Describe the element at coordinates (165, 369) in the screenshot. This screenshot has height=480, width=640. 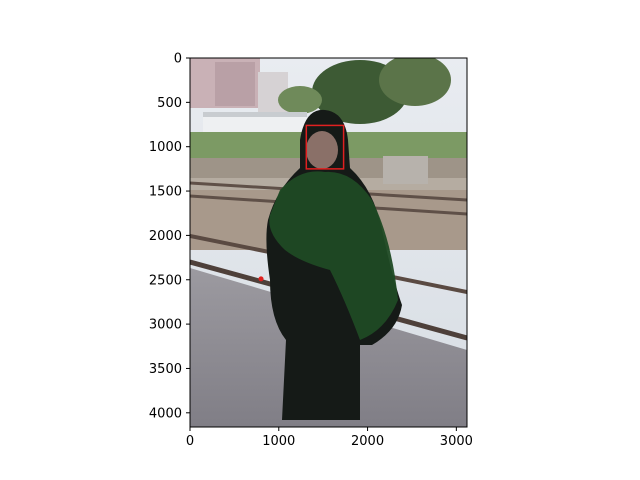
I see `y-tick-label: 3500` at that location.